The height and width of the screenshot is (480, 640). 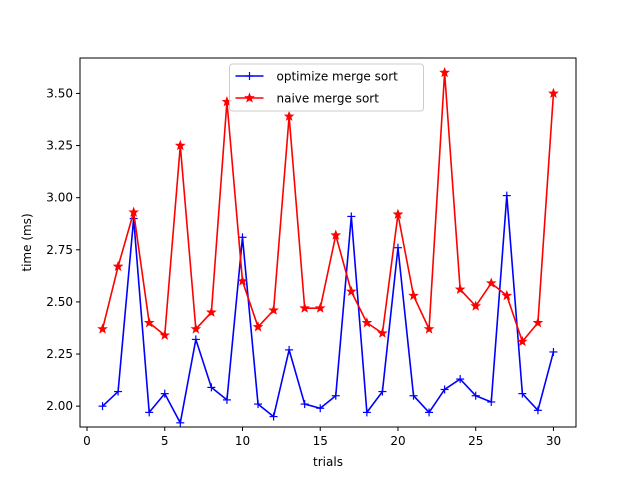 What do you see at coordinates (59, 146) in the screenshot?
I see `y-tick-label: 3.25` at bounding box center [59, 146].